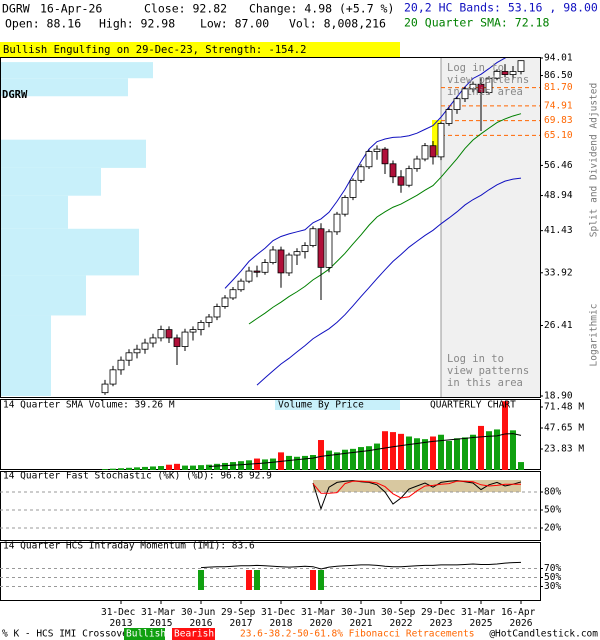 The image size is (600, 640). I want to click on panel-title: 14 Quarter SMA Volume: 39.26 M, so click(89, 405).